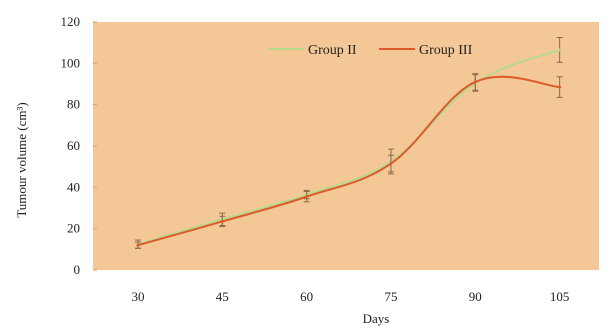 The height and width of the screenshot is (328, 613). What do you see at coordinates (332, 50) in the screenshot?
I see `legend-label: Group II` at bounding box center [332, 50].